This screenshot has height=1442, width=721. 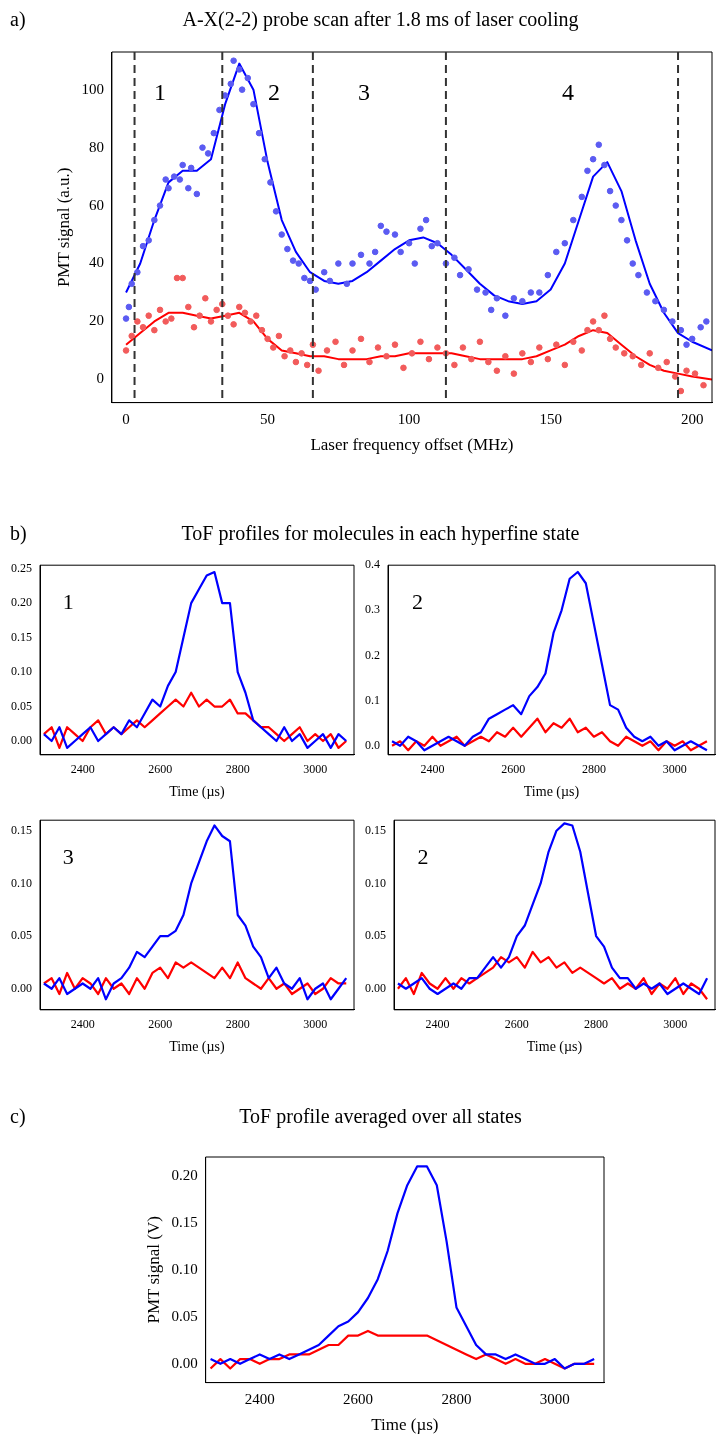 What do you see at coordinates (18, 533) in the screenshot?
I see `text: b)` at bounding box center [18, 533].